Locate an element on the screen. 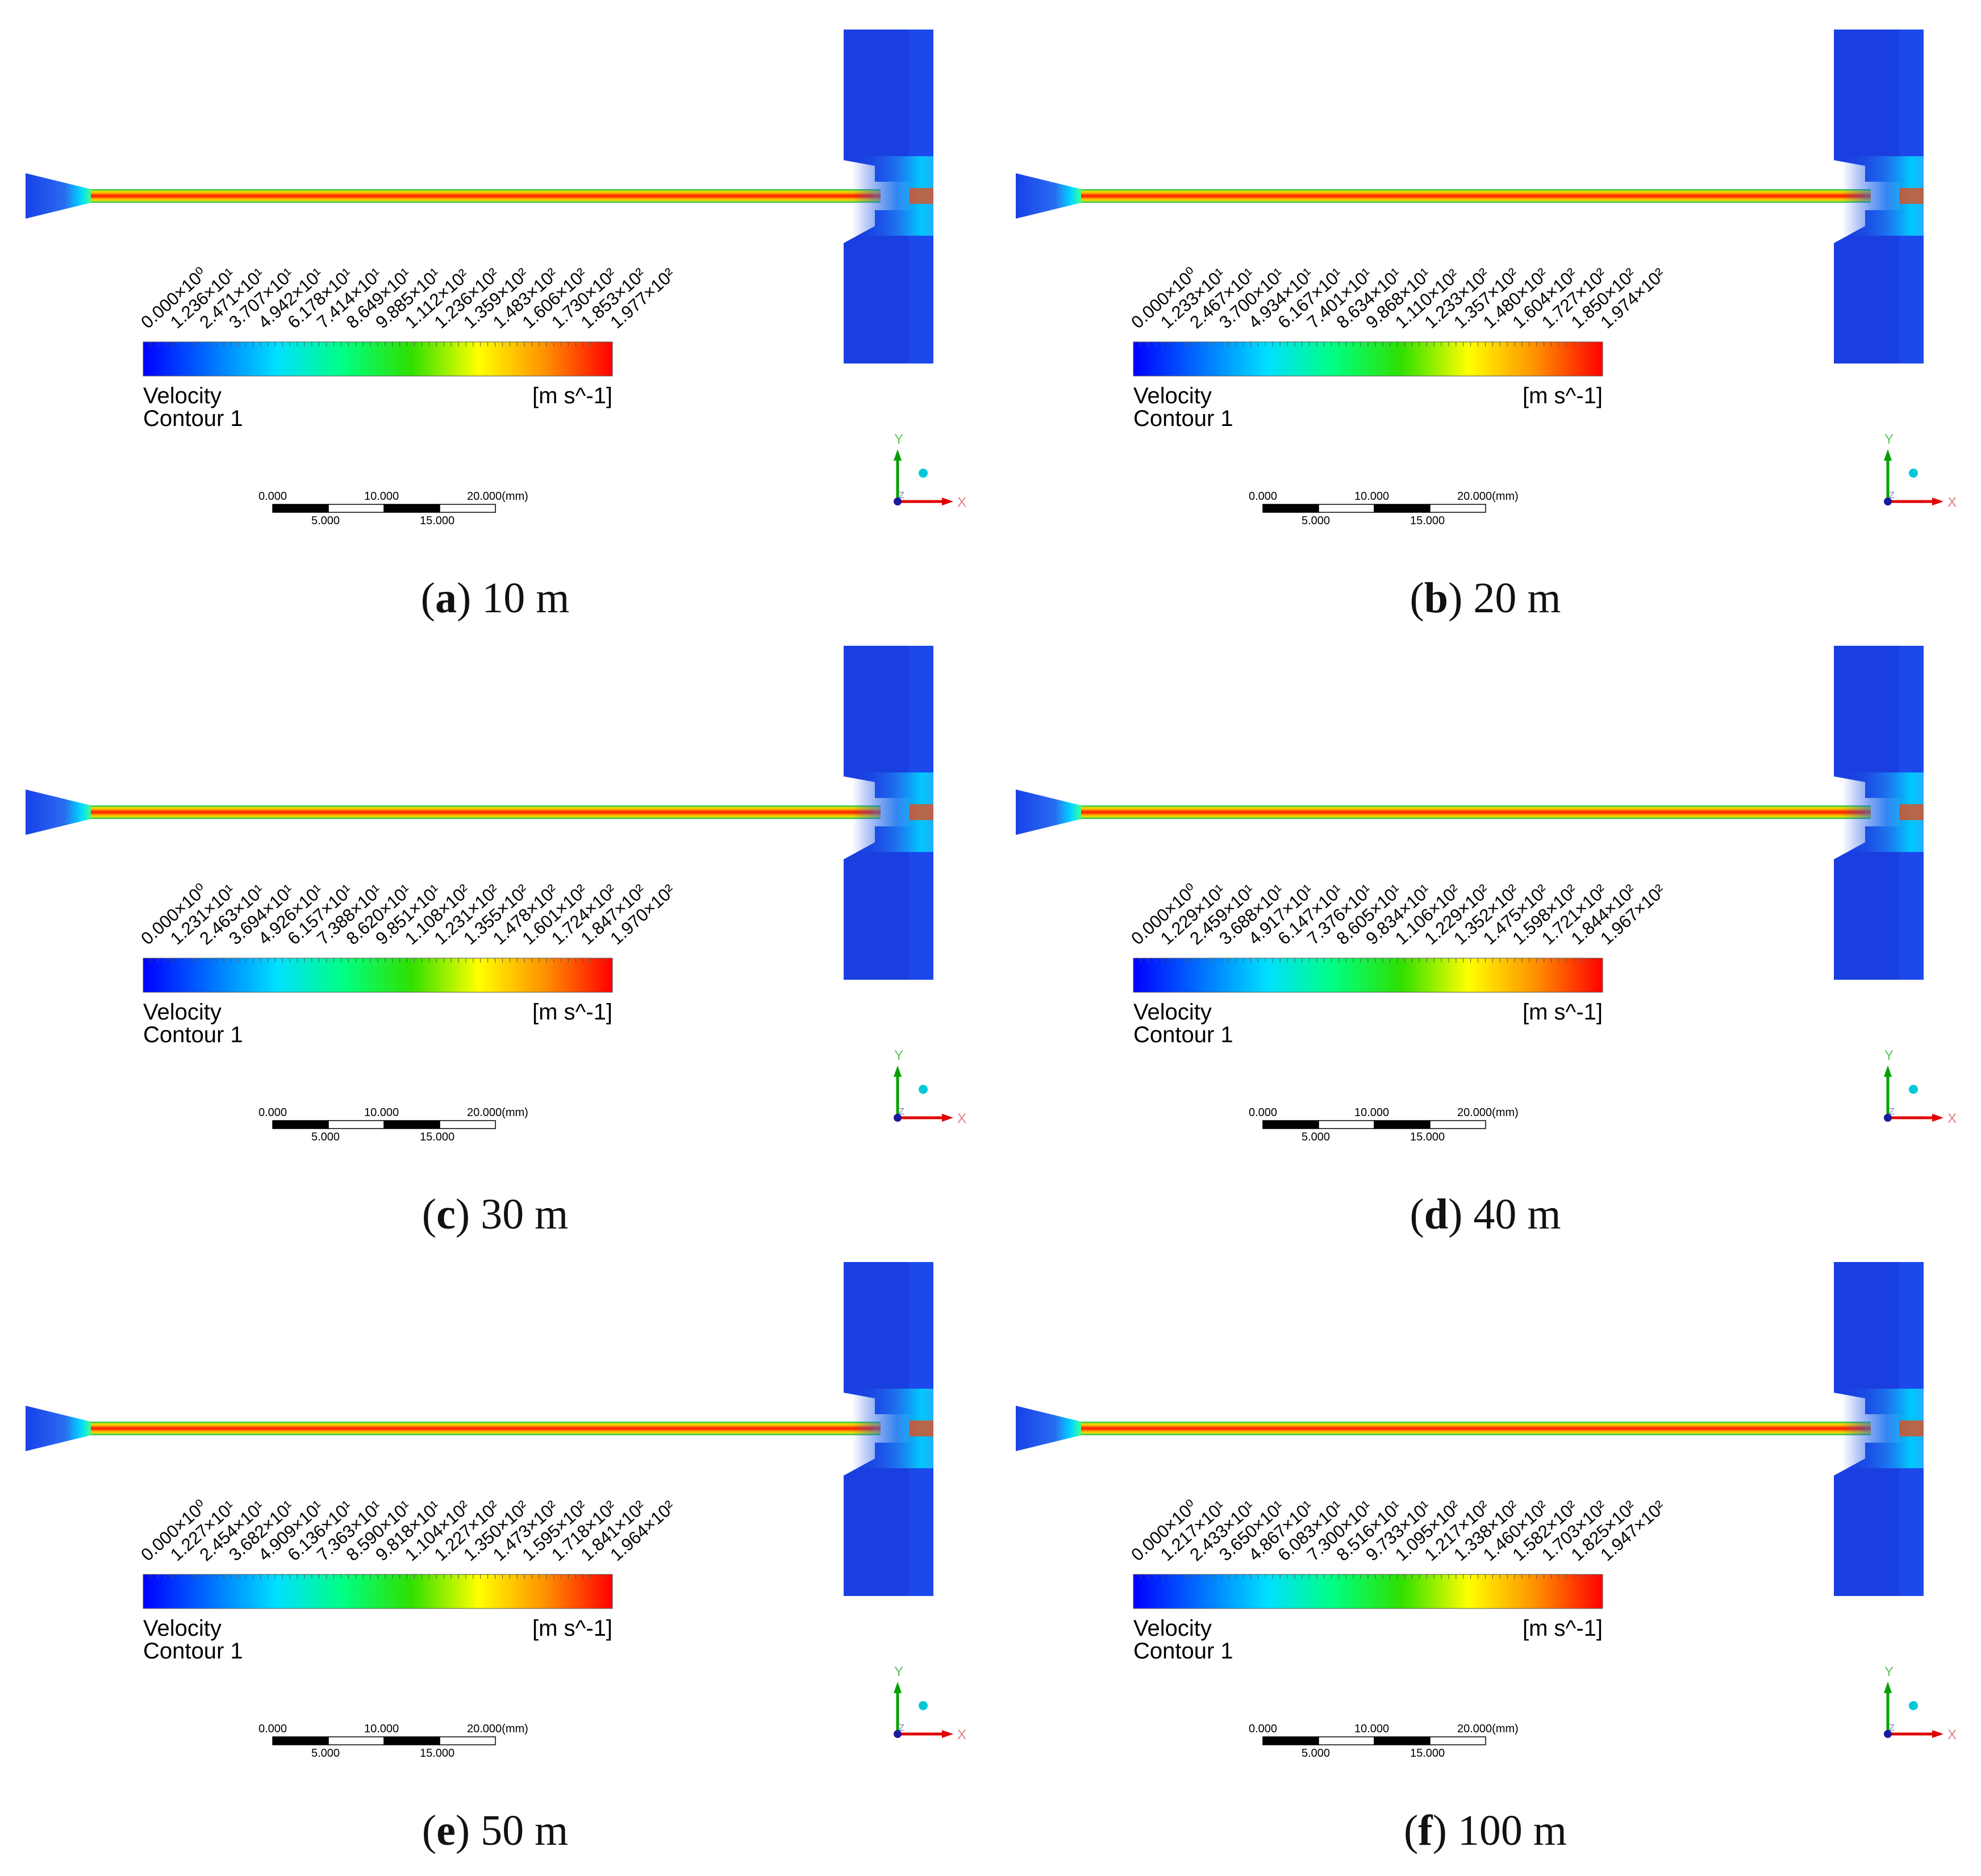 Image resolution: width=1981 pixels, height=1876 pixels. panel-caption: (a) 10 m is located at coordinates (495, 598).